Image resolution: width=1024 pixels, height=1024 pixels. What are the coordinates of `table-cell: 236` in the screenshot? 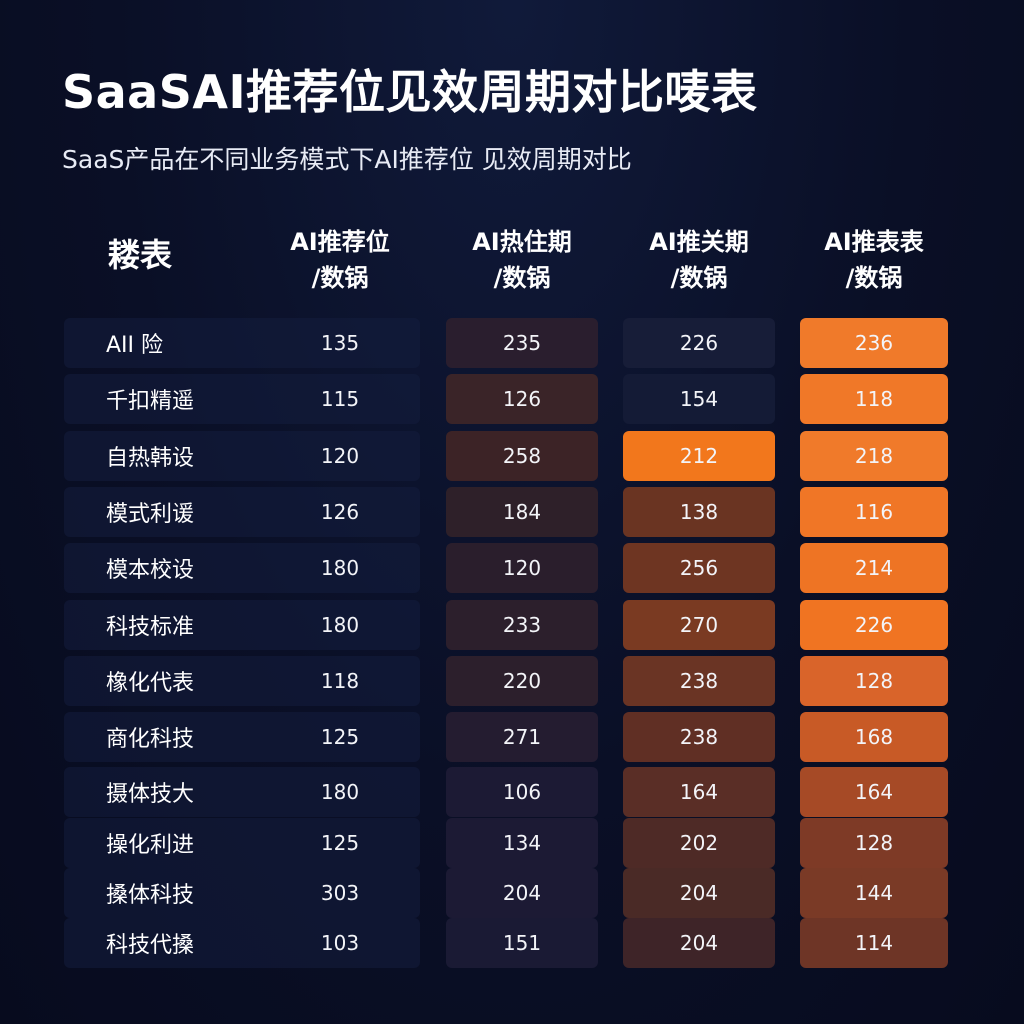 It's located at (874, 343).